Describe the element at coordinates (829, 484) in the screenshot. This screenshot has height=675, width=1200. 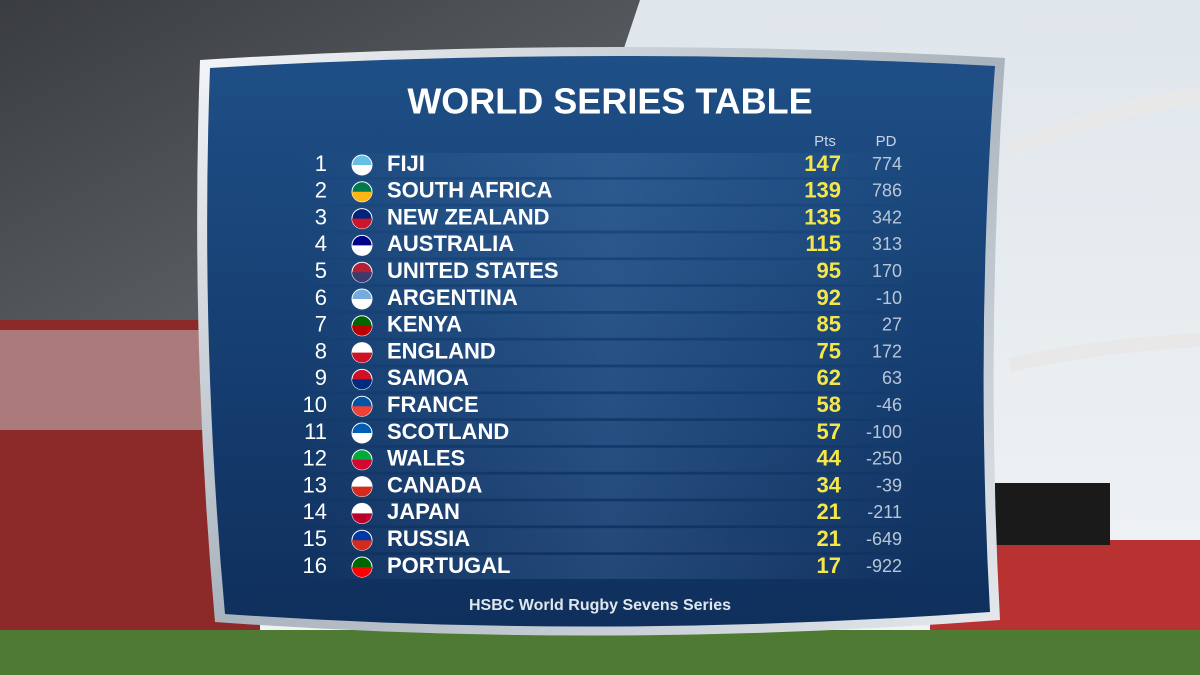
I see `points: 34` at that location.